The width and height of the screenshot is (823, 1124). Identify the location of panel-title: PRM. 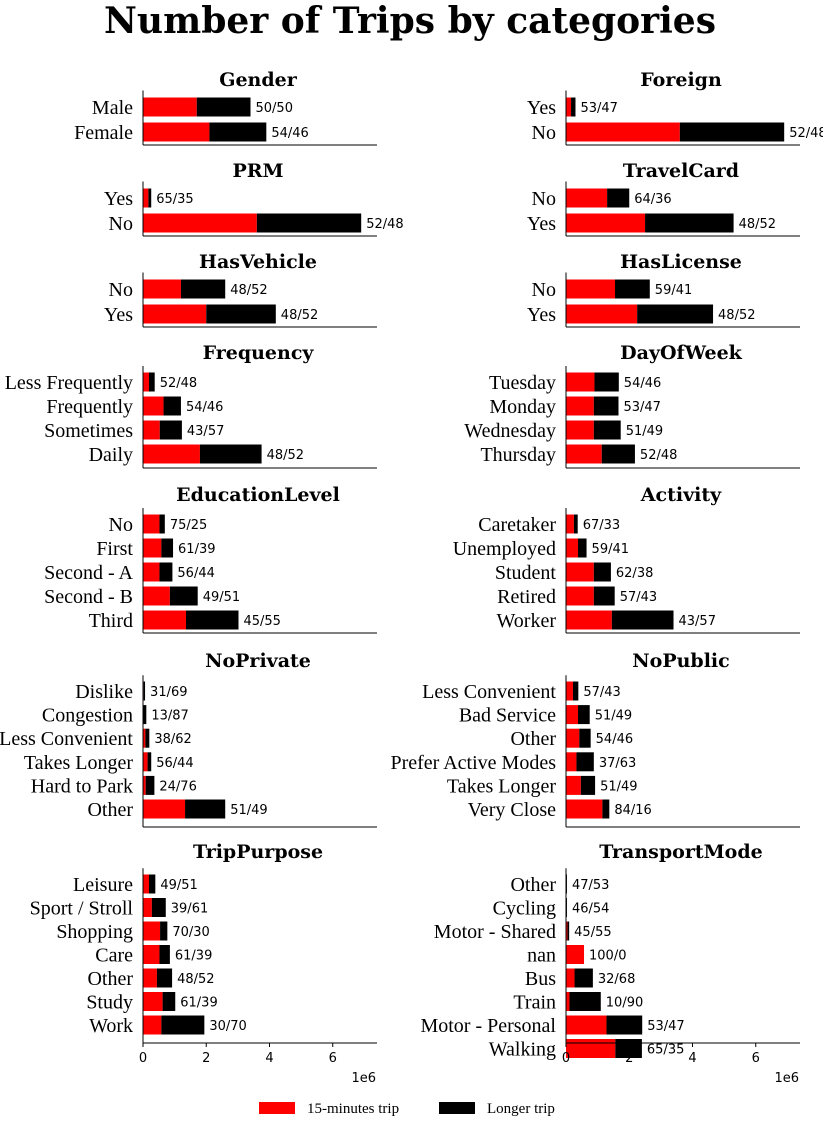
(257, 171).